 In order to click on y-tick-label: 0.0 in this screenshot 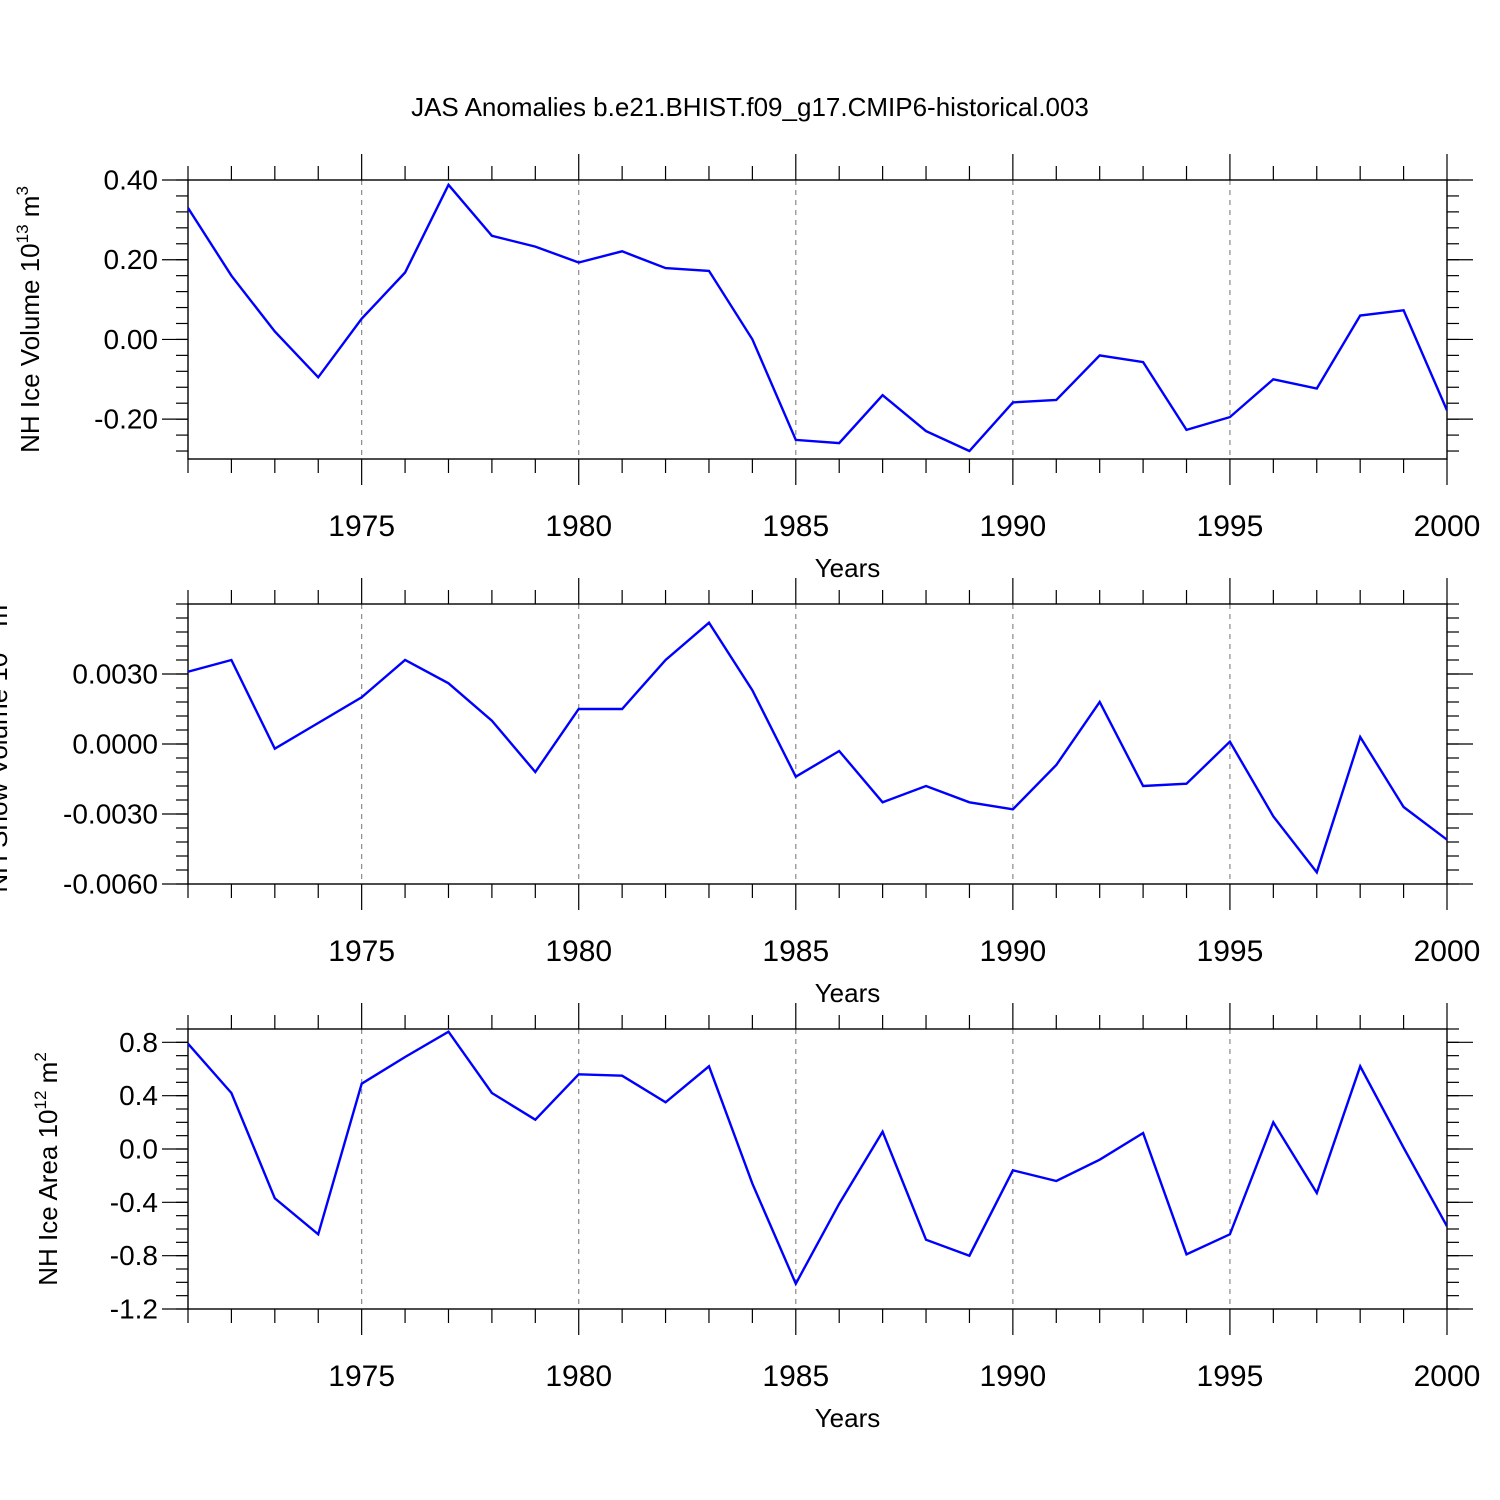, I will do `click(138, 1149)`.